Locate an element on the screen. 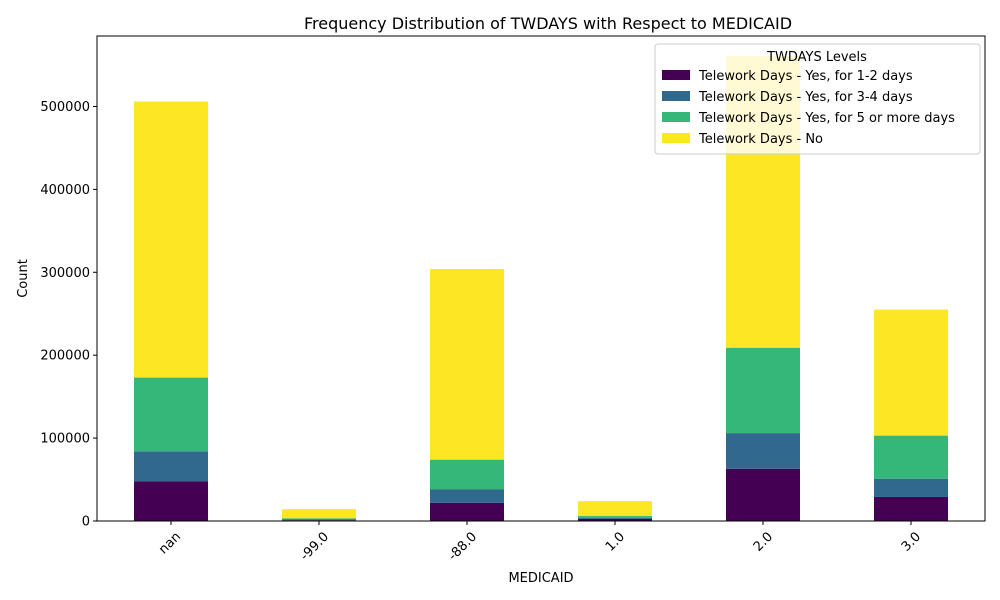 The height and width of the screenshot is (600, 1000). x-tick-label: 2.0 is located at coordinates (763, 541).